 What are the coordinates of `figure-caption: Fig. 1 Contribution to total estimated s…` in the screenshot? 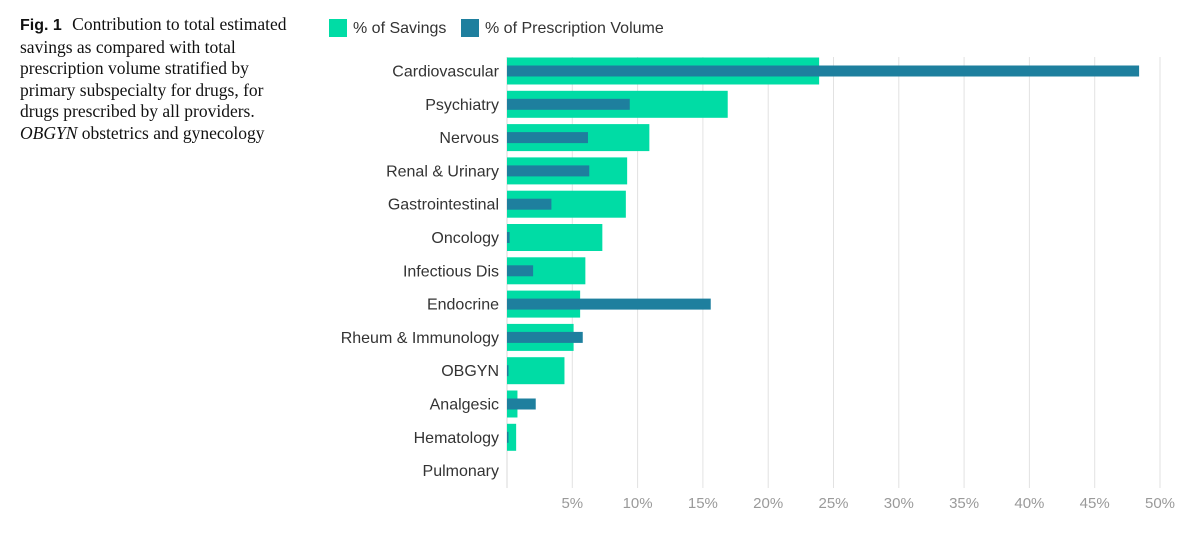 It's located at (154, 79).